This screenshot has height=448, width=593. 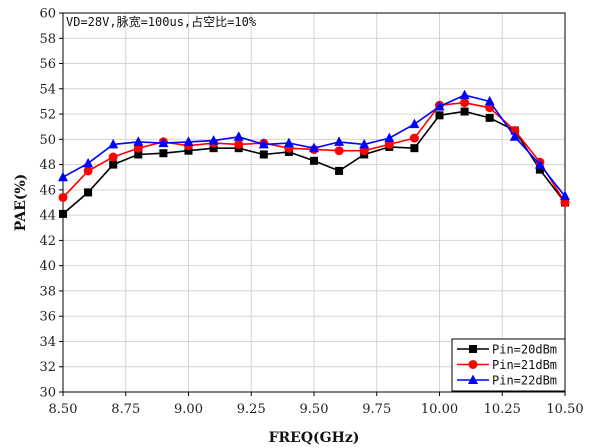 I want to click on y-tick-label: 32, so click(x=47, y=367).